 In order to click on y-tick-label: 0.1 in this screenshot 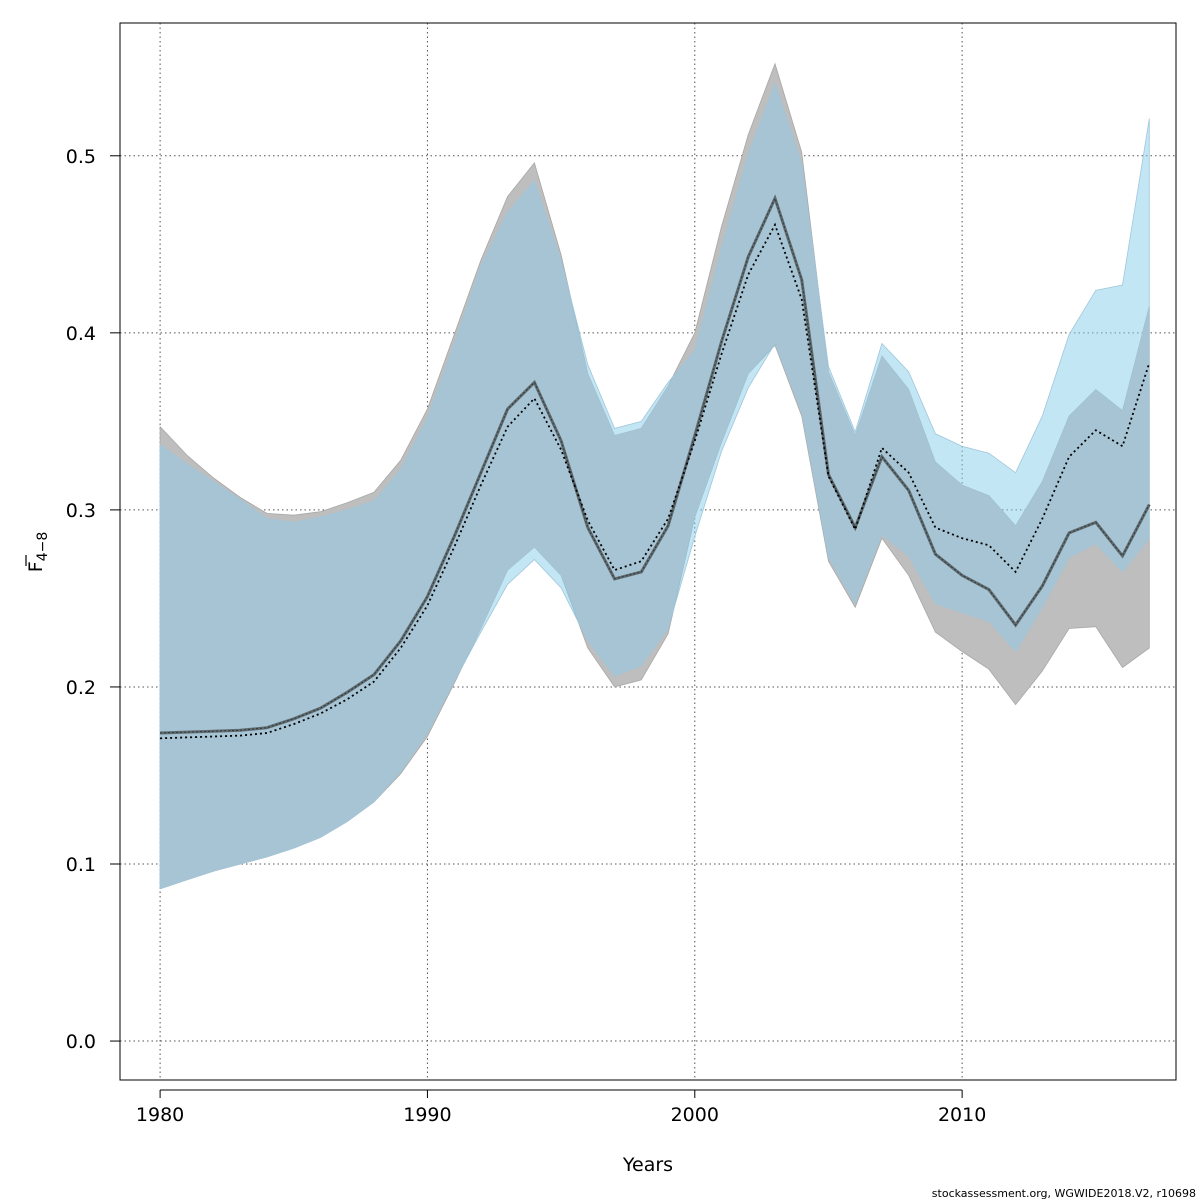, I will do `click(81, 865)`.